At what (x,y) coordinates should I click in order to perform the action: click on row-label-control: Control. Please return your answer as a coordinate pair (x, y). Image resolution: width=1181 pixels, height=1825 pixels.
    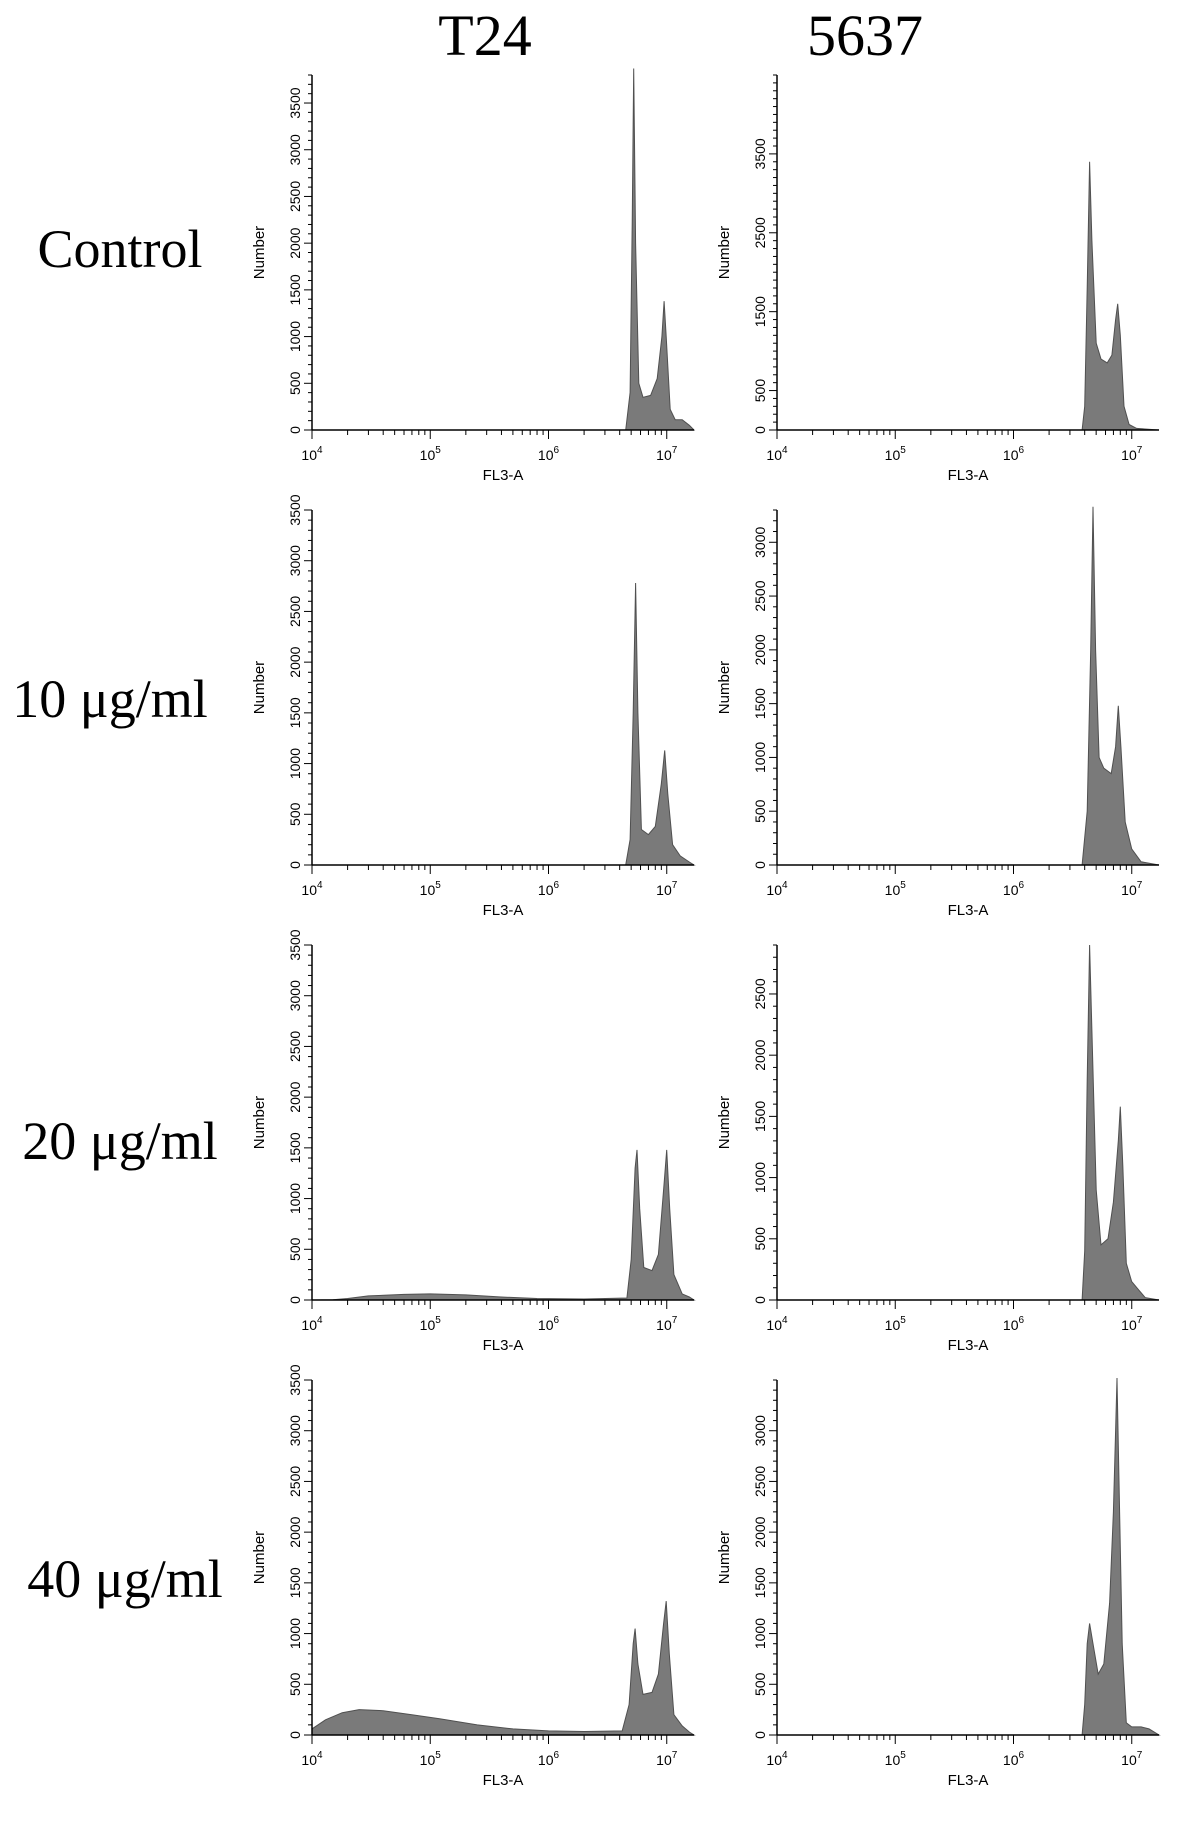
    Looking at the image, I should click on (120, 249).